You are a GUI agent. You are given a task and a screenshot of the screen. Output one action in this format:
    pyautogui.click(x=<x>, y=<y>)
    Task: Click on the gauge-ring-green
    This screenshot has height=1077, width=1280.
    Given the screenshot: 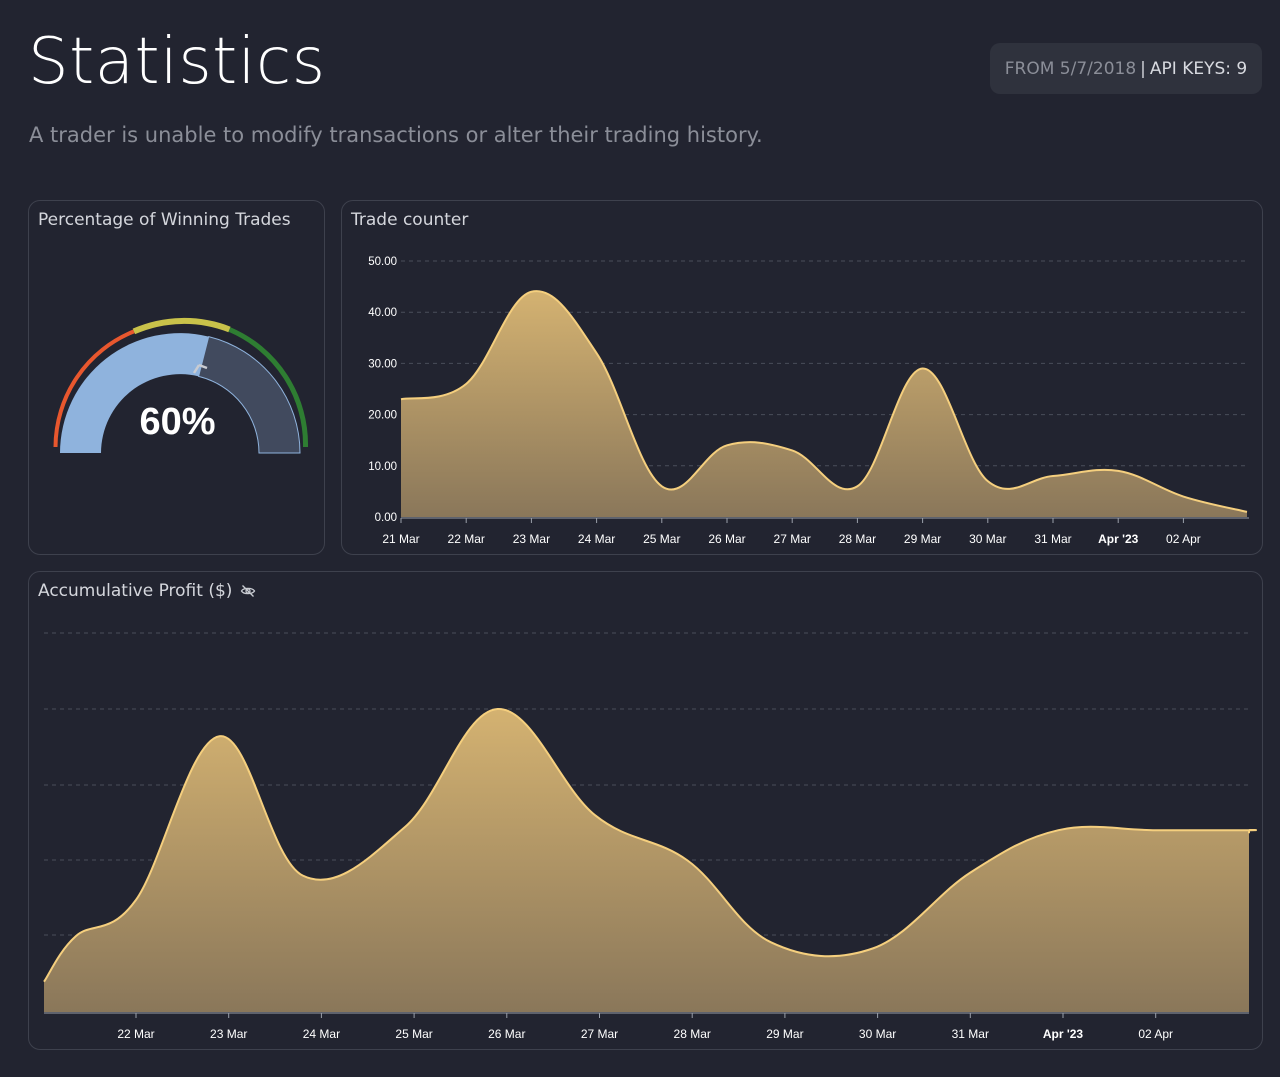 What is the action you would take?
    pyautogui.click(x=268, y=387)
    